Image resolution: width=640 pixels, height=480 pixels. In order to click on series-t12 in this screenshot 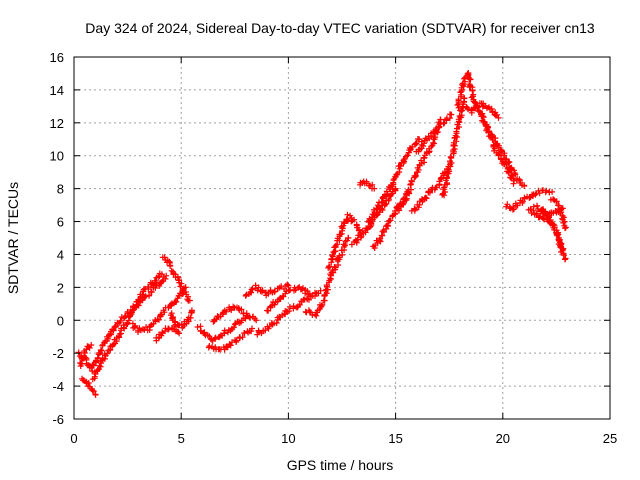, I will do `click(289, 312)`.